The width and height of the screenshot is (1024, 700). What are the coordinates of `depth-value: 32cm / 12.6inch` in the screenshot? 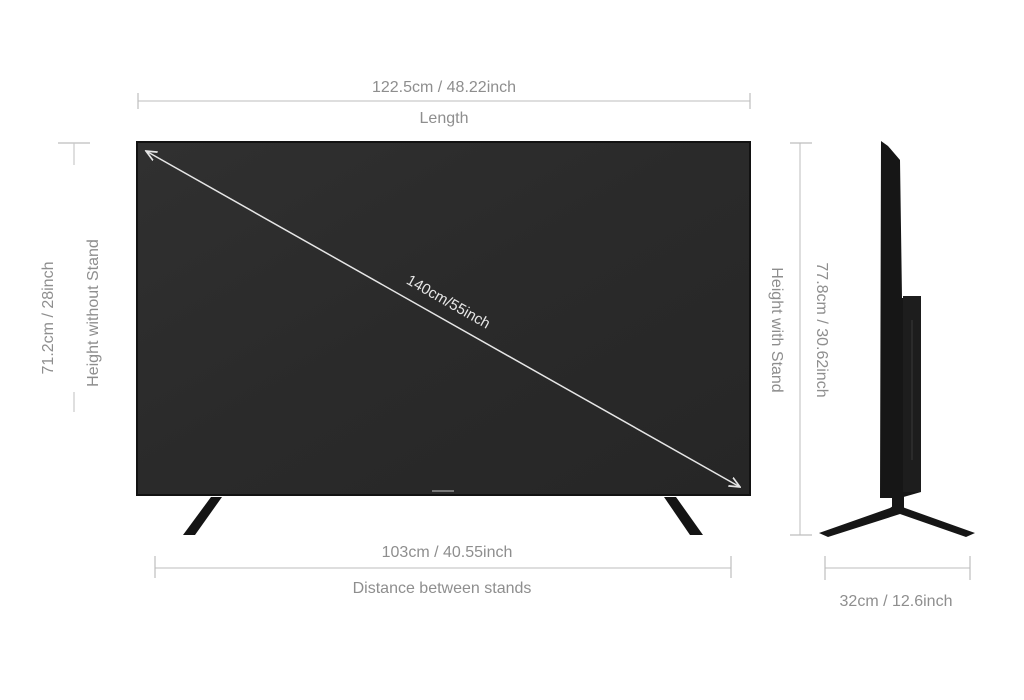 It's located at (896, 601).